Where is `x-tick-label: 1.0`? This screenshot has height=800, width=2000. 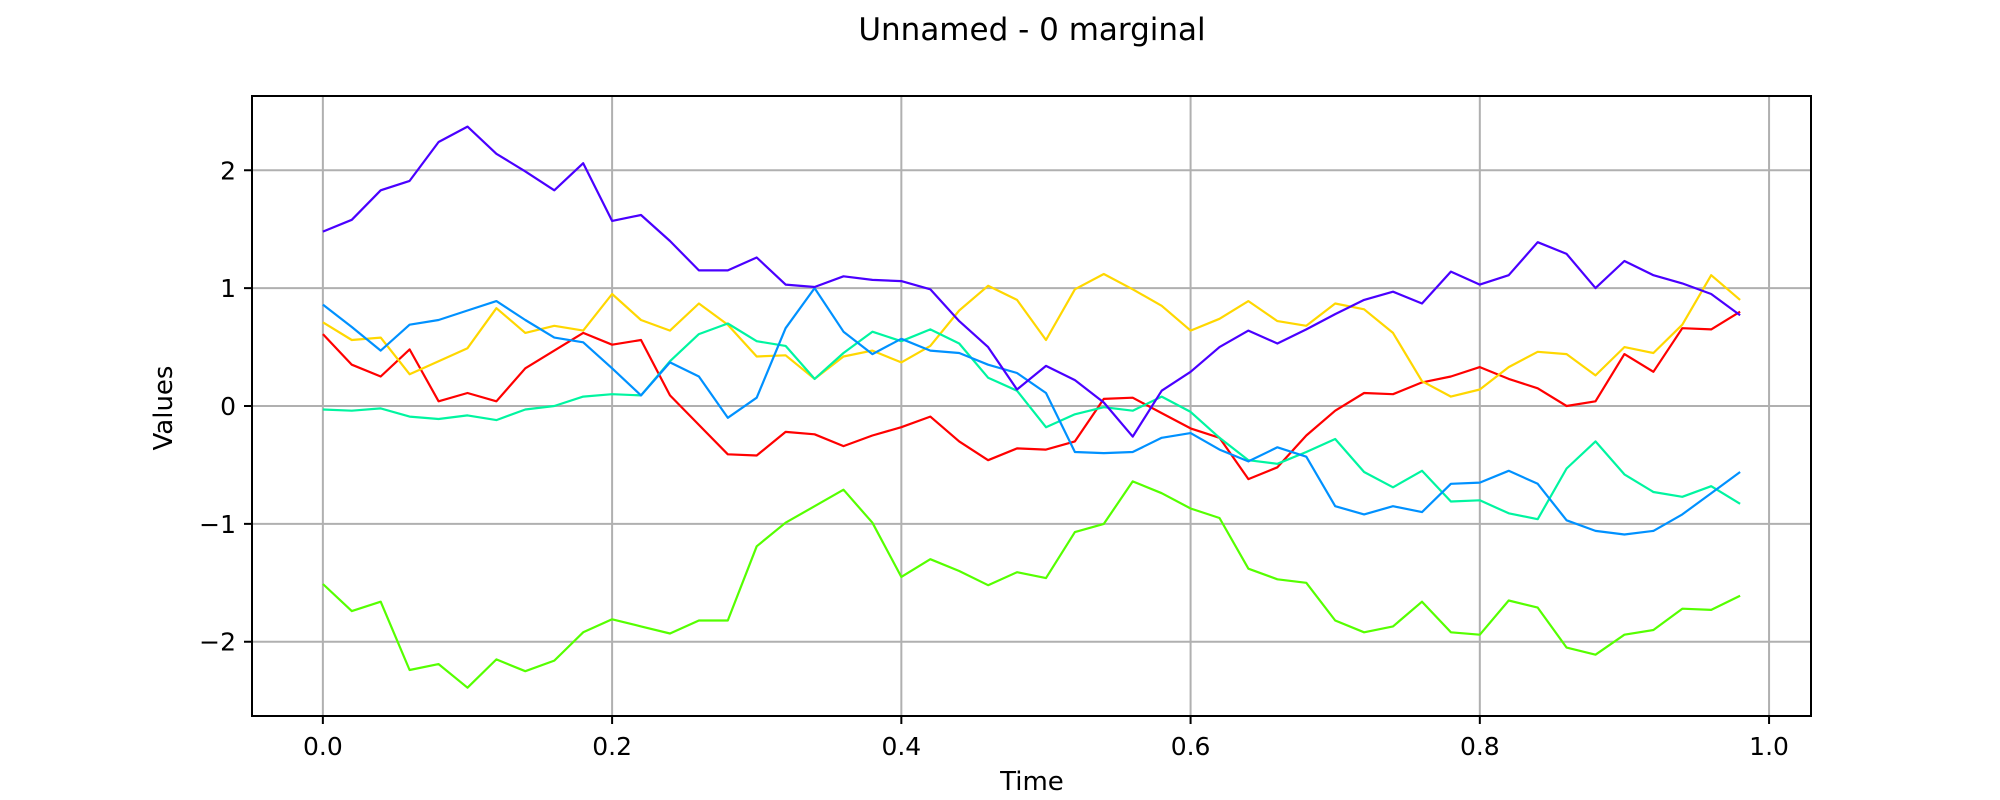
x-tick-label: 1.0 is located at coordinates (1769, 746).